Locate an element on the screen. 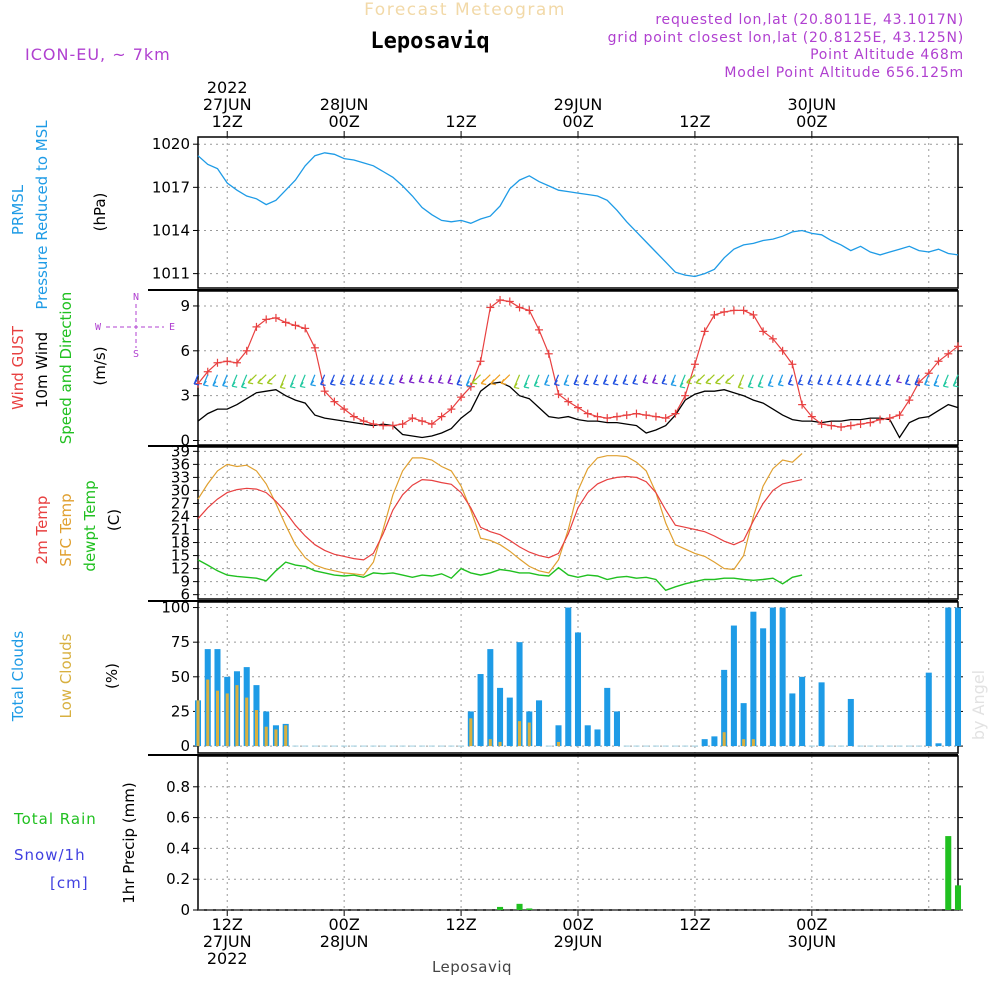 This screenshot has width=1000, height=1000. series-line-2m-temp is located at coordinates (500, 518).